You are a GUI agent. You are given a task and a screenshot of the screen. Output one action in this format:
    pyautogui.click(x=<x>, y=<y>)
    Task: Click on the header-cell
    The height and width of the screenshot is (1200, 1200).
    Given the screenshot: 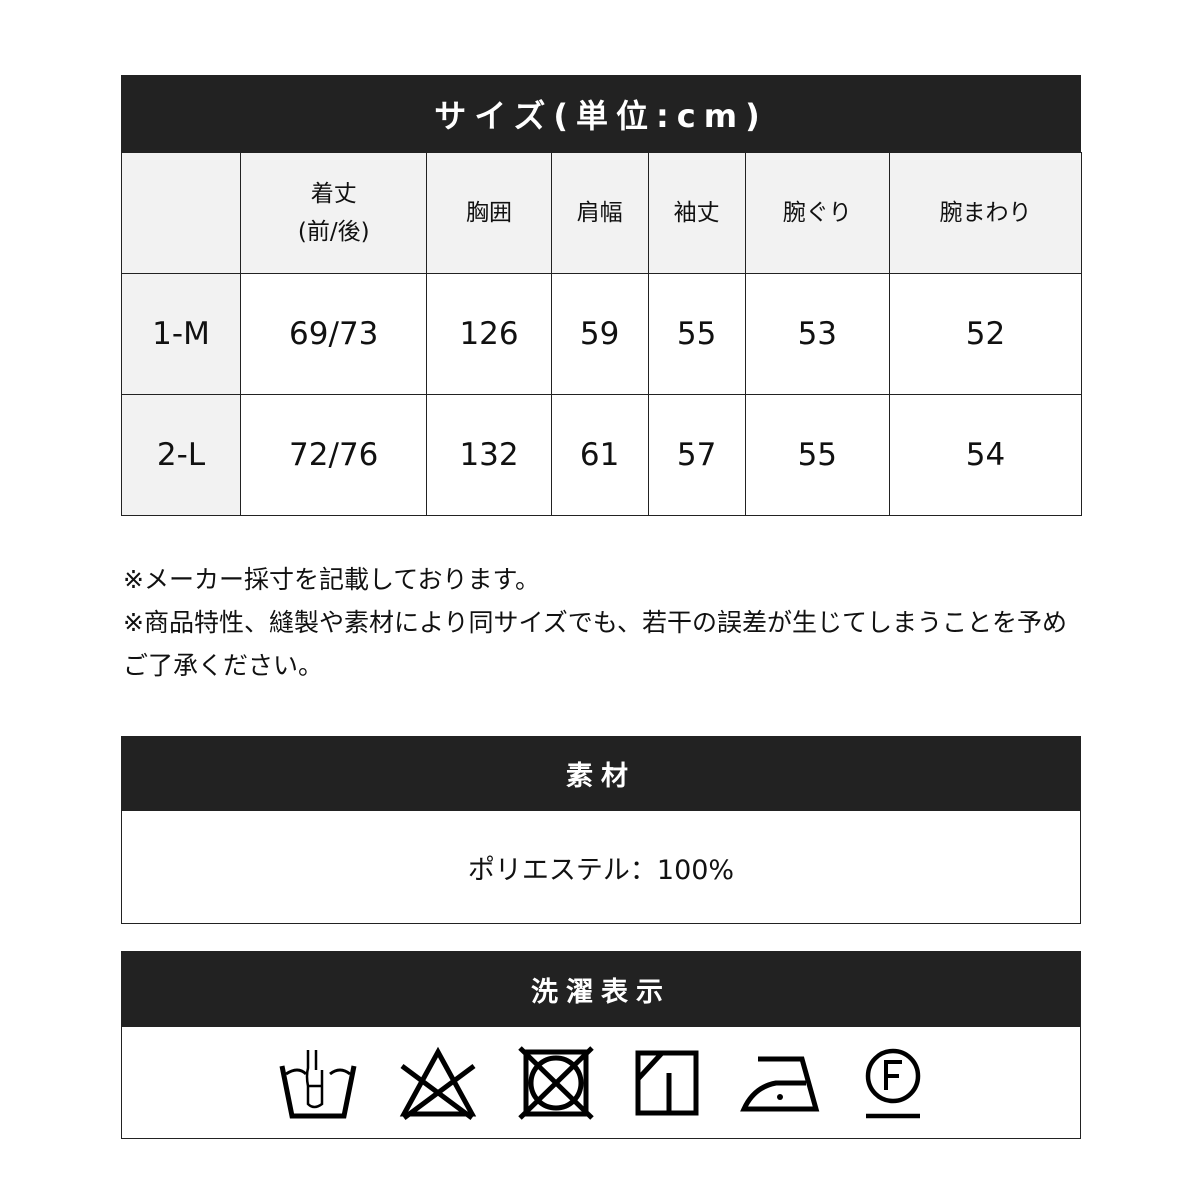 What is the action you would take?
    pyautogui.click(x=181, y=213)
    